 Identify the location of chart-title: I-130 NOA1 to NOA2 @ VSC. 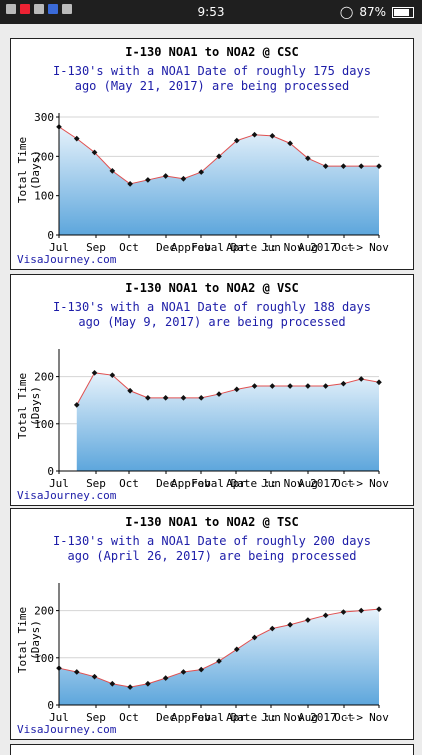
(212, 288).